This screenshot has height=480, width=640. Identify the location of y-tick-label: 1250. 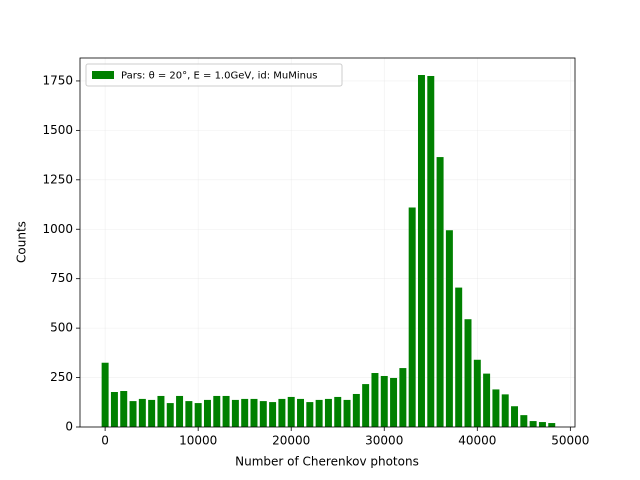
(57, 179).